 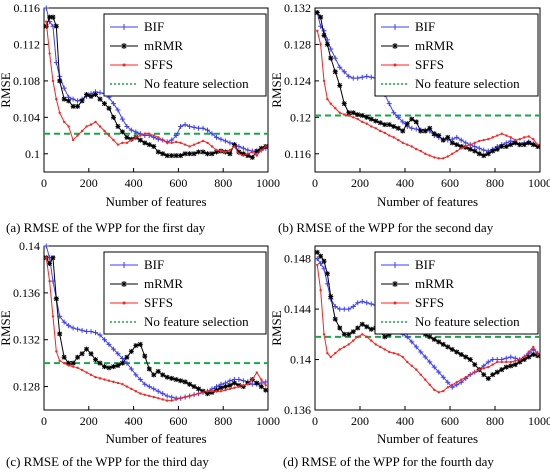 What do you see at coordinates (26, 293) in the screenshot?
I see `y-tick-label: 0.136` at bounding box center [26, 293].